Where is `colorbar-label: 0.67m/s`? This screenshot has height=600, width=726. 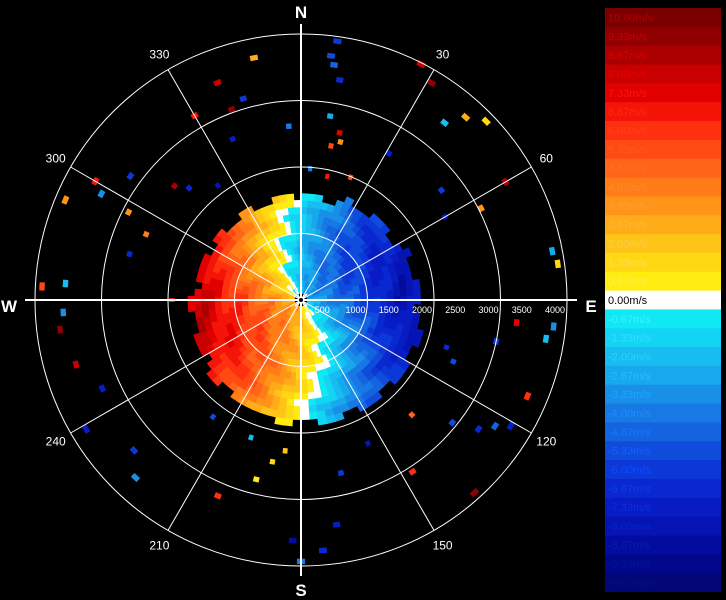 colorbar-label: 0.67m/s is located at coordinates (628, 282).